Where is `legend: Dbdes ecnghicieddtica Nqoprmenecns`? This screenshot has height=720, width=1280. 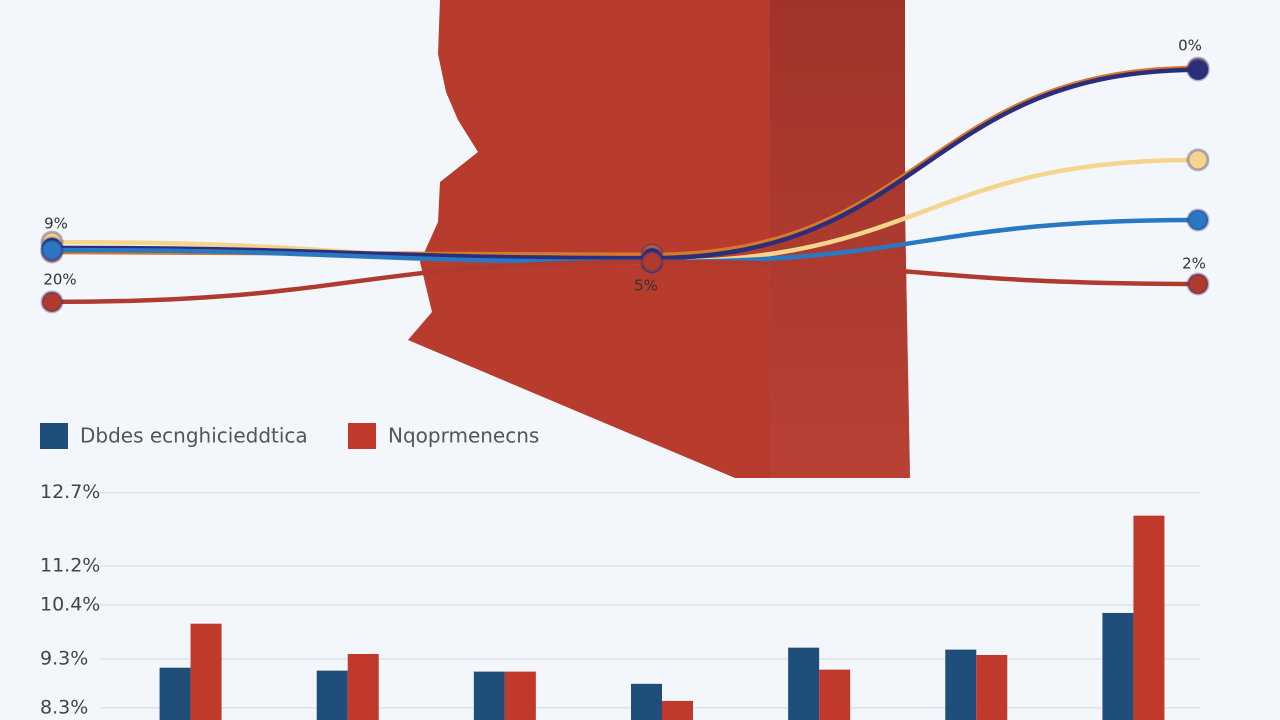
legend: Dbdes ecnghicieddtica Nqoprmenecns is located at coordinates (289, 436).